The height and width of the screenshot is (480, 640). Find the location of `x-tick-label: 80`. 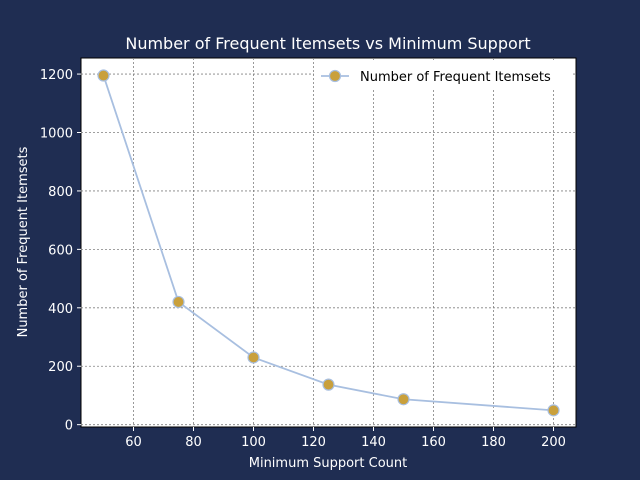

x-tick-label: 80 is located at coordinates (193, 442).